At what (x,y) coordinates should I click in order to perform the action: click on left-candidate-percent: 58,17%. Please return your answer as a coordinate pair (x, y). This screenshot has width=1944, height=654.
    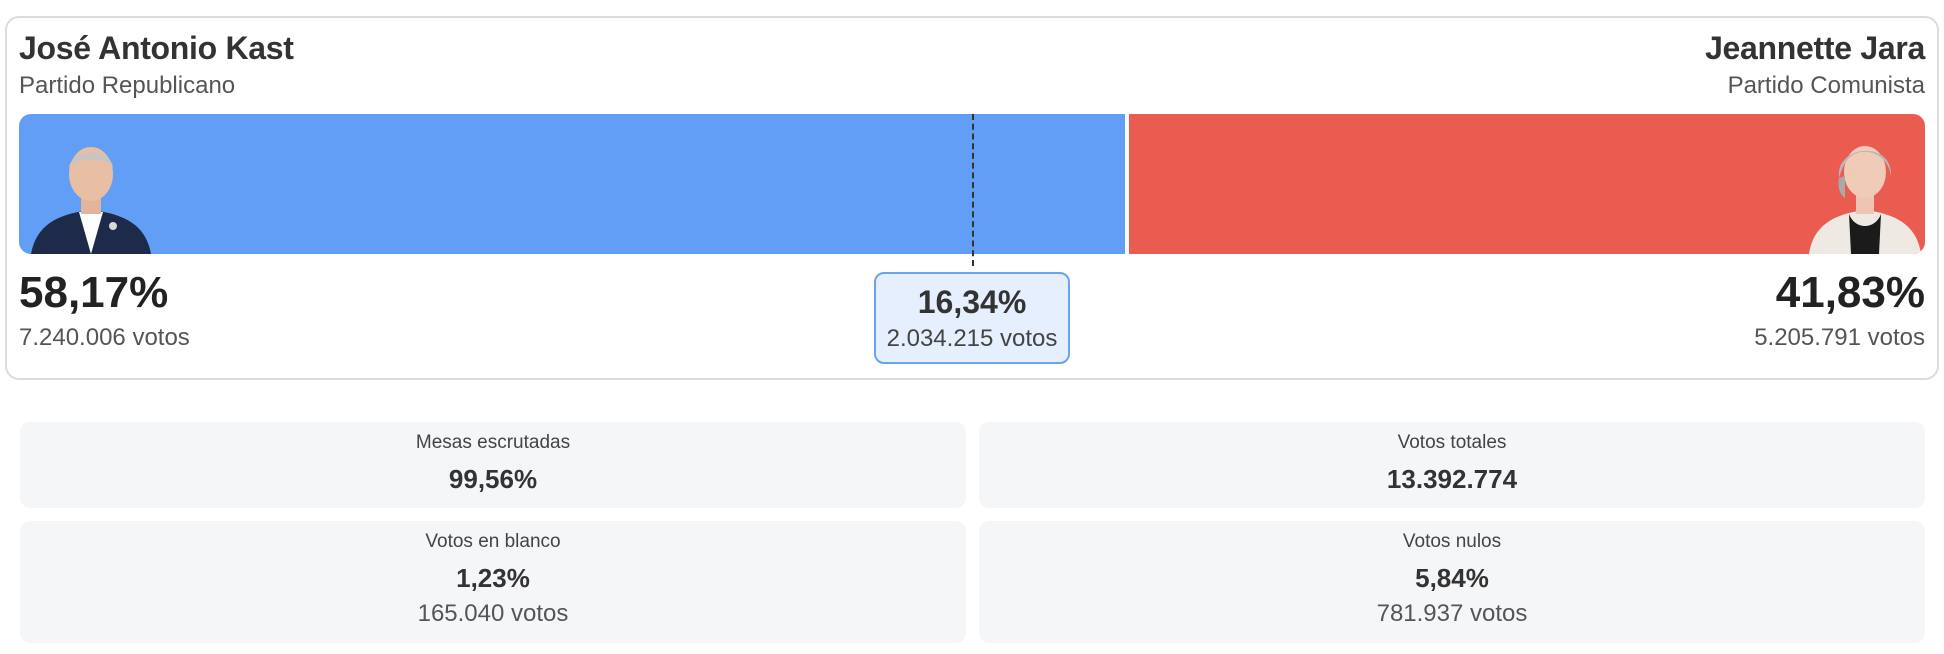
    Looking at the image, I should click on (94, 292).